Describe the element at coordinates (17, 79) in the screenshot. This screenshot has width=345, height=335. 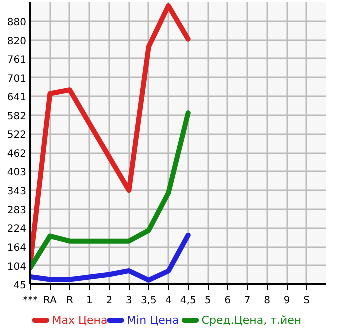
I see `y-tick-label: 701` at that location.